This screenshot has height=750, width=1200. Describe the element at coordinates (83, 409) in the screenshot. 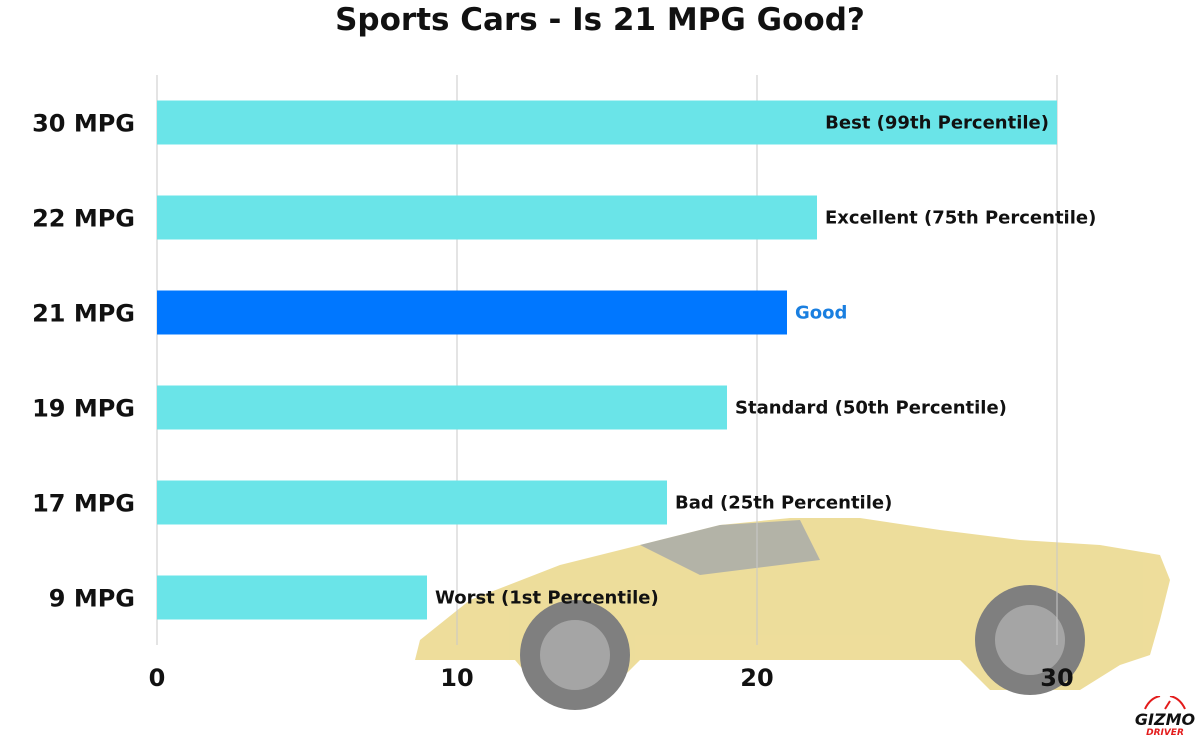

I see `y-tick-label: 19 MPG` at that location.